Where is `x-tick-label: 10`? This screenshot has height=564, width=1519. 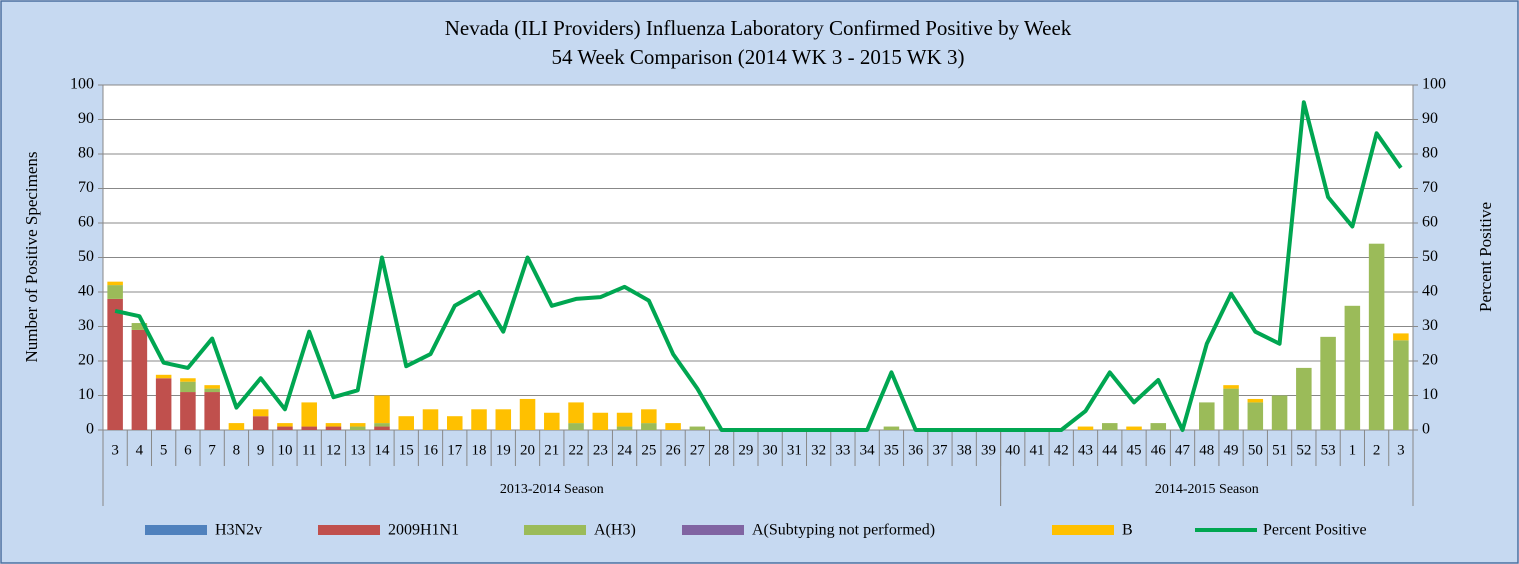 x-tick-label: 10 is located at coordinates (284, 450).